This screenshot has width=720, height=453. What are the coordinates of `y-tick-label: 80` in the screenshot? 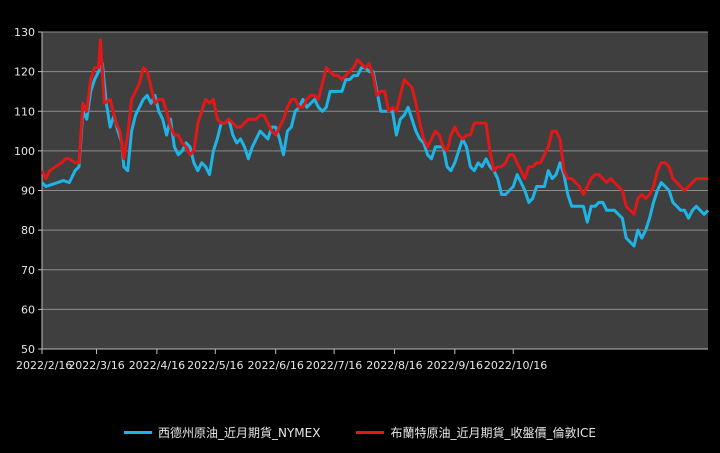 It's located at (28, 230).